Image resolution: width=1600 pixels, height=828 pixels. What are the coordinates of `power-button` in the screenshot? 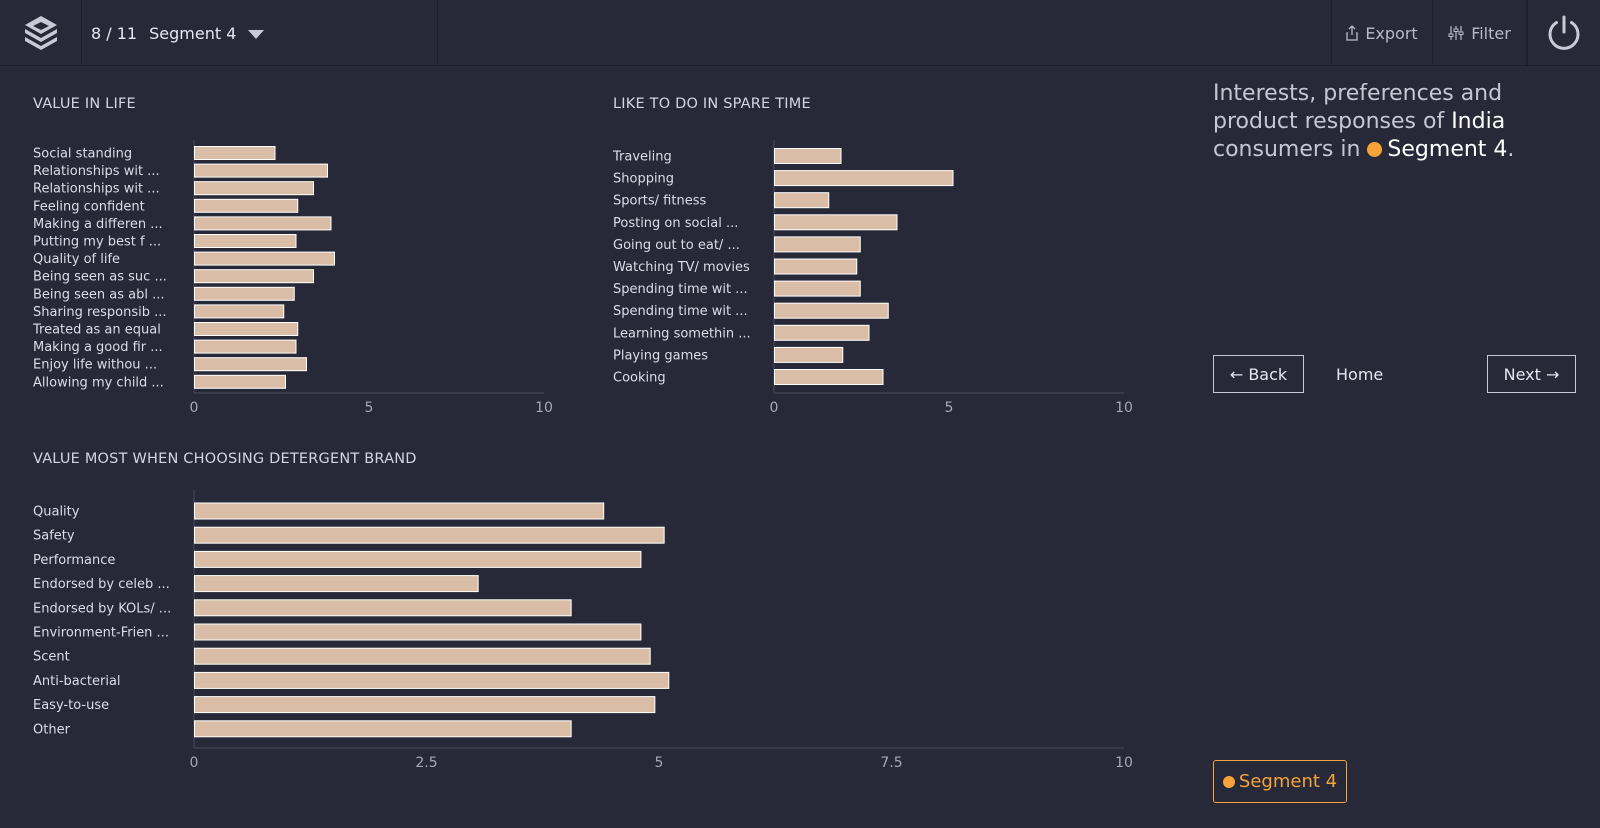 It's located at (1563, 33).